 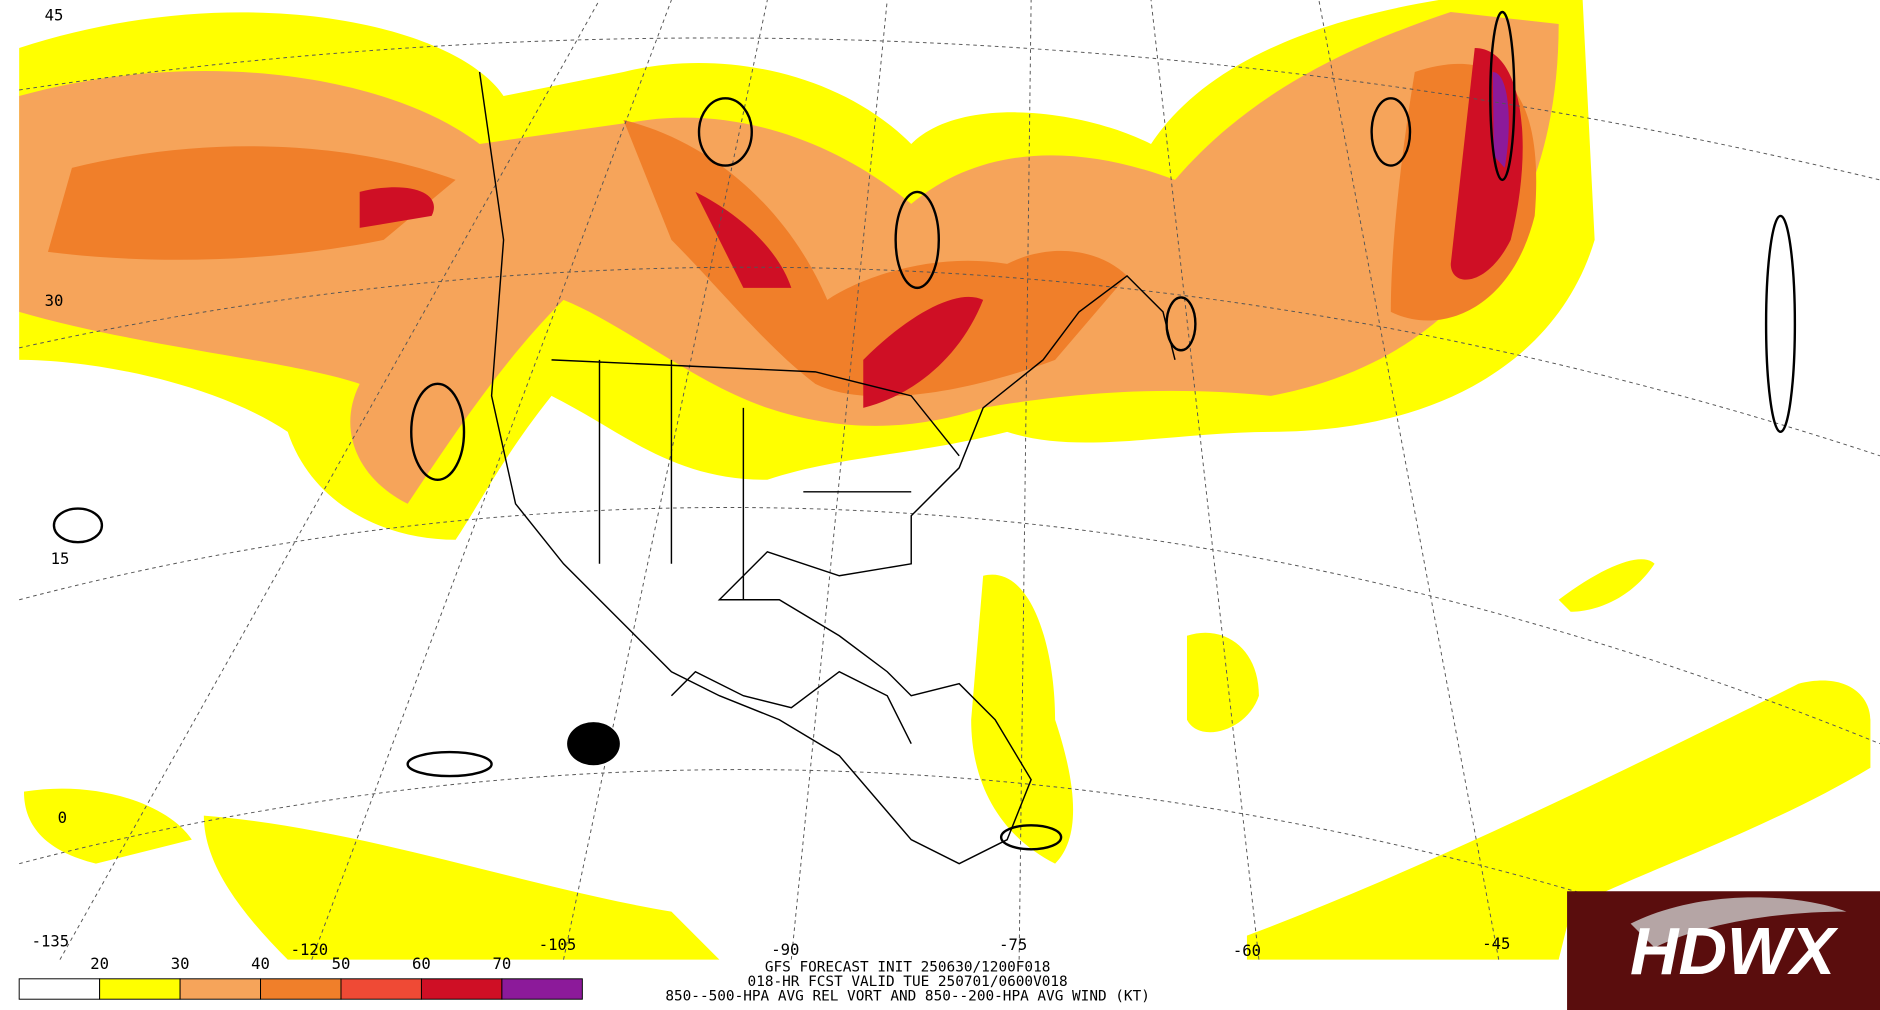 What do you see at coordinates (421, 964) in the screenshot?
I see `legend-label: 60` at bounding box center [421, 964].